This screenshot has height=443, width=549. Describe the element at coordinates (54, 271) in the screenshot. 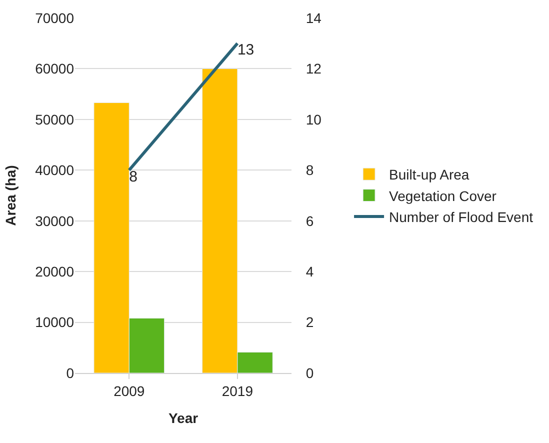

I see `y-tick-label: 20000` at that location.